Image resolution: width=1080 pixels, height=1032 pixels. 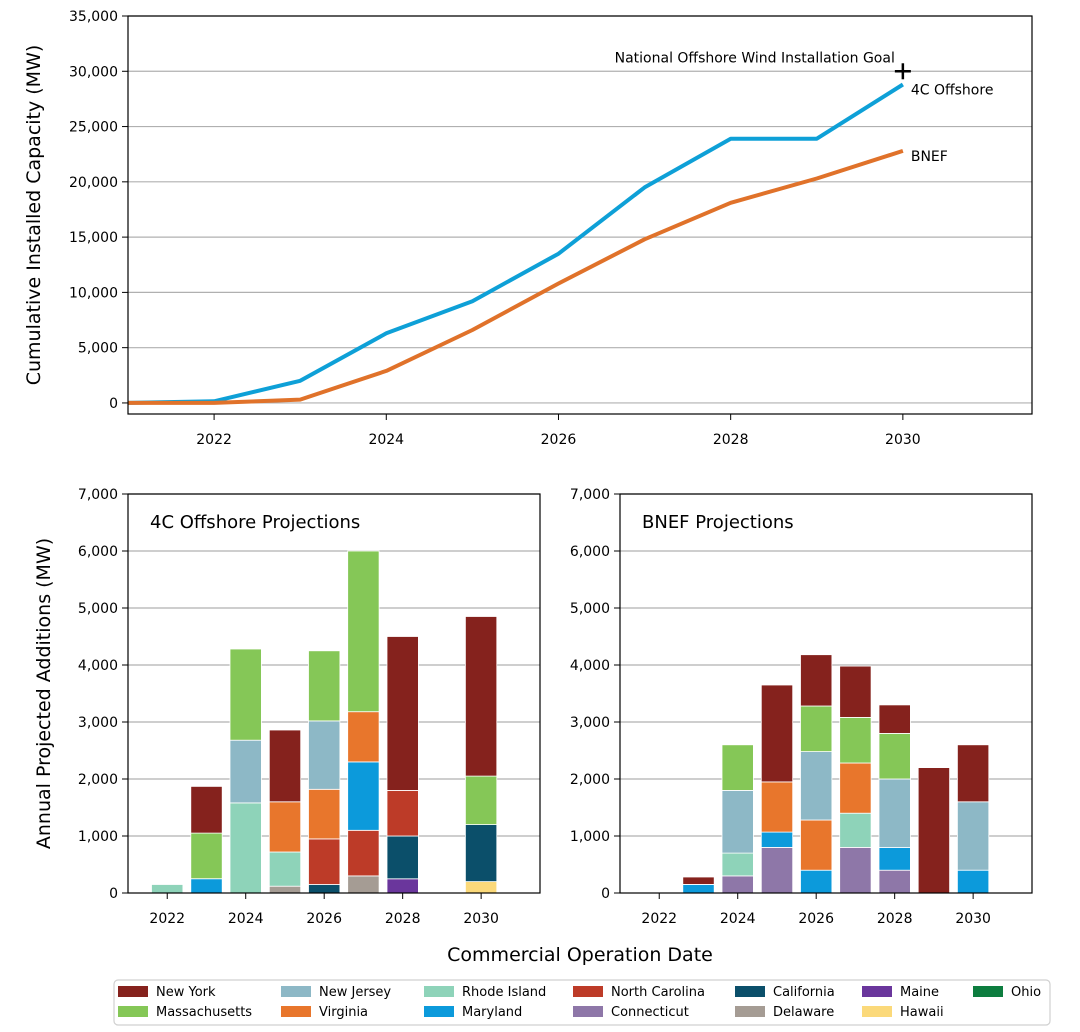 I want to click on legend-label-new-york: New York, so click(x=186, y=992).